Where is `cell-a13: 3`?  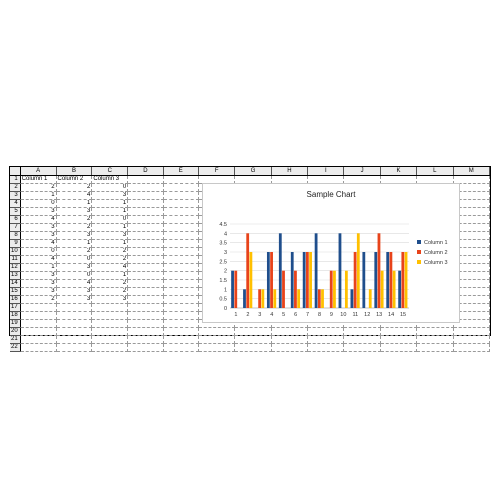
cell-a13: 3 is located at coordinates (38, 275).